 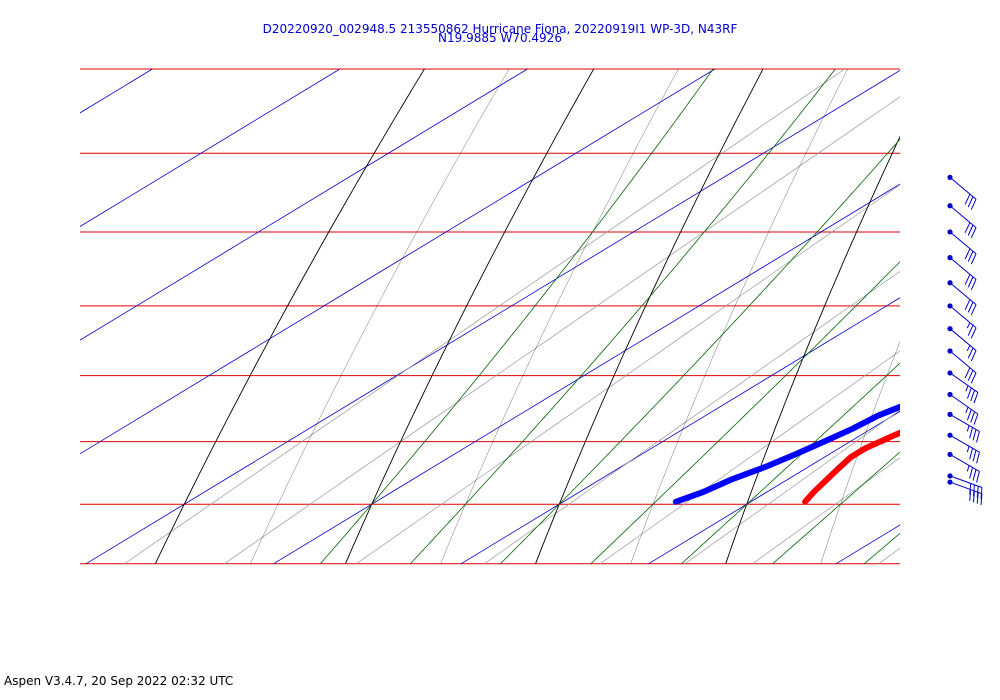 I want to click on chart-subtitle: N19.9885 W70.4926, so click(x=500, y=38).